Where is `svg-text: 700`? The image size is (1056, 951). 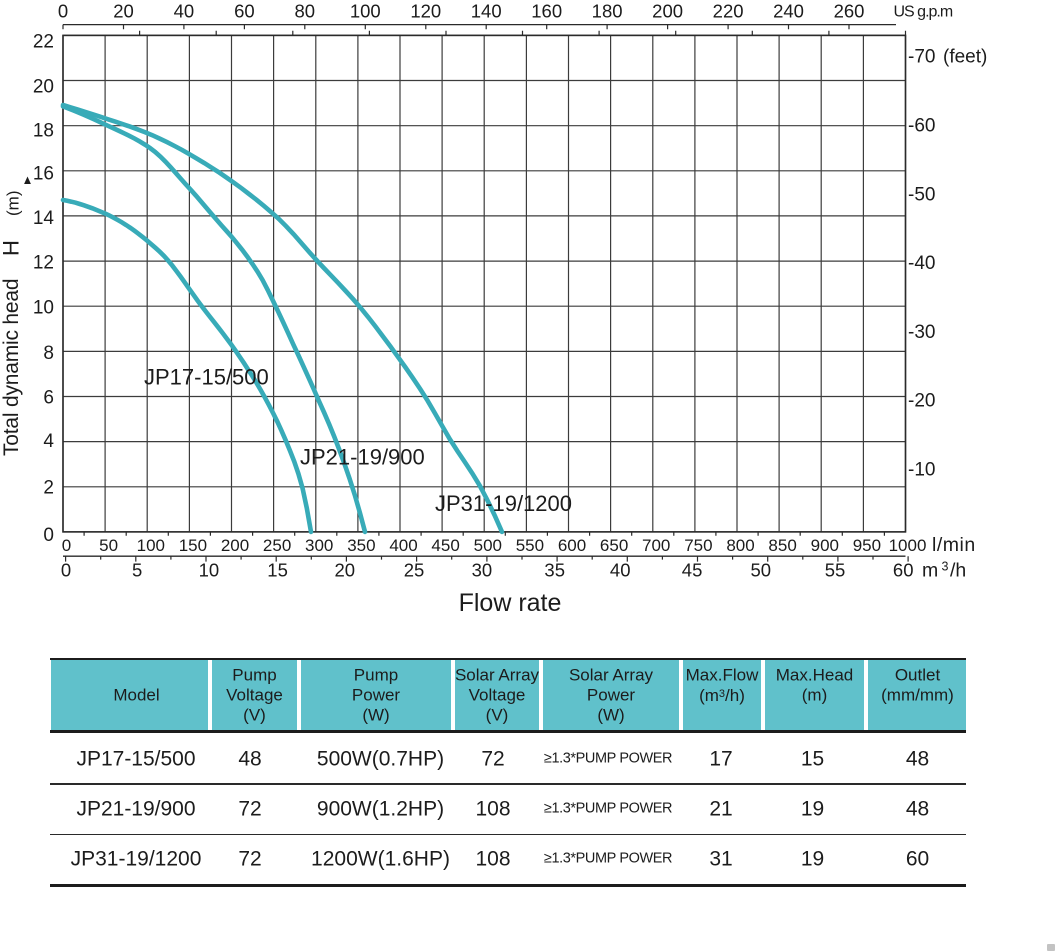
svg-text: 700 is located at coordinates (656, 545).